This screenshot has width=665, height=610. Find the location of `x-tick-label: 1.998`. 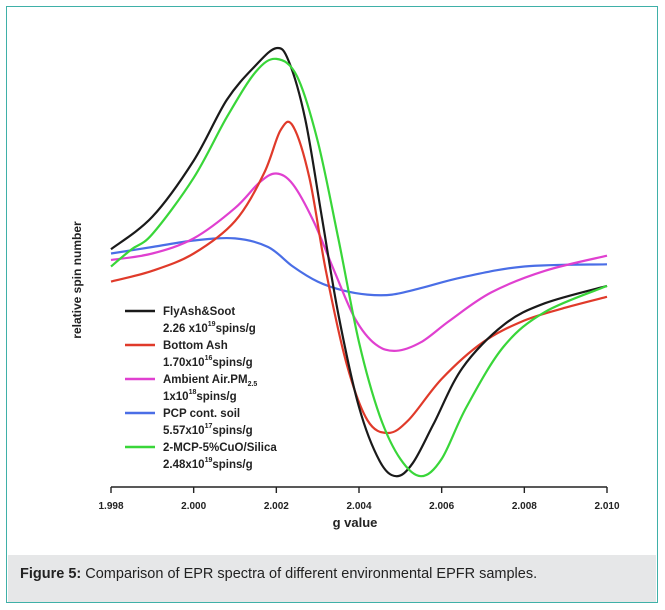

x-tick-label: 1.998 is located at coordinates (110, 506).